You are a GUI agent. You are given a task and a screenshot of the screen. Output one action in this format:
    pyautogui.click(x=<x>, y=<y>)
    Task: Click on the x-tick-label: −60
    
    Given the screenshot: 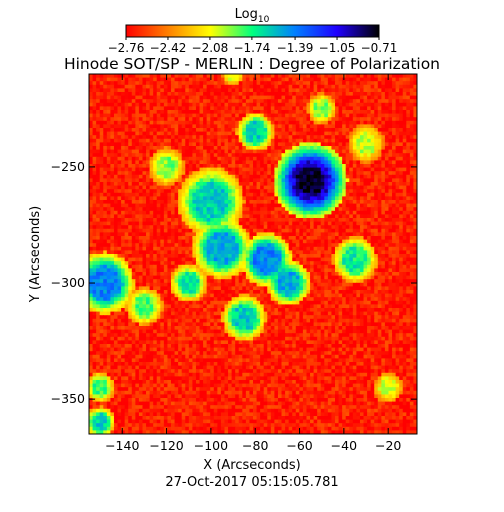 What is the action you would take?
    pyautogui.click(x=299, y=445)
    